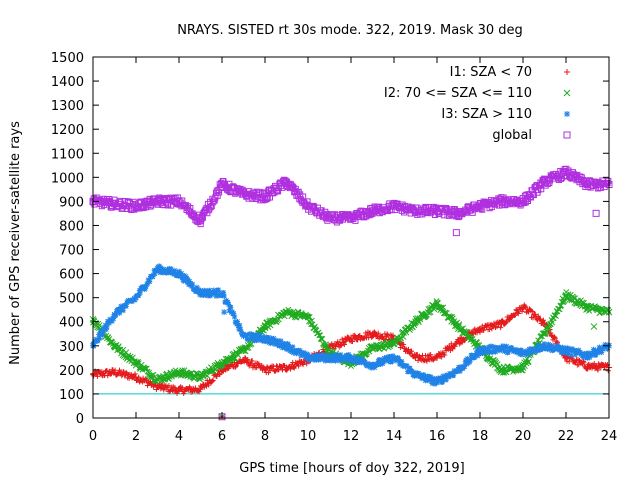 This screenshot has width=640, height=480. What do you see at coordinates (486, 114) in the screenshot?
I see `legend-label: I3: SZA > 110` at bounding box center [486, 114].